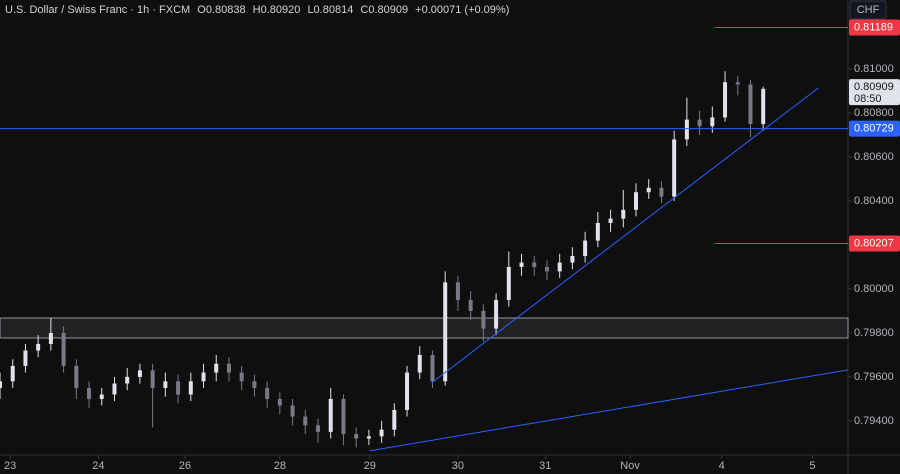 This screenshot has height=474, width=900. Describe the element at coordinates (874, 333) in the screenshot. I see `y-tick-label: 0.79800` at that location.